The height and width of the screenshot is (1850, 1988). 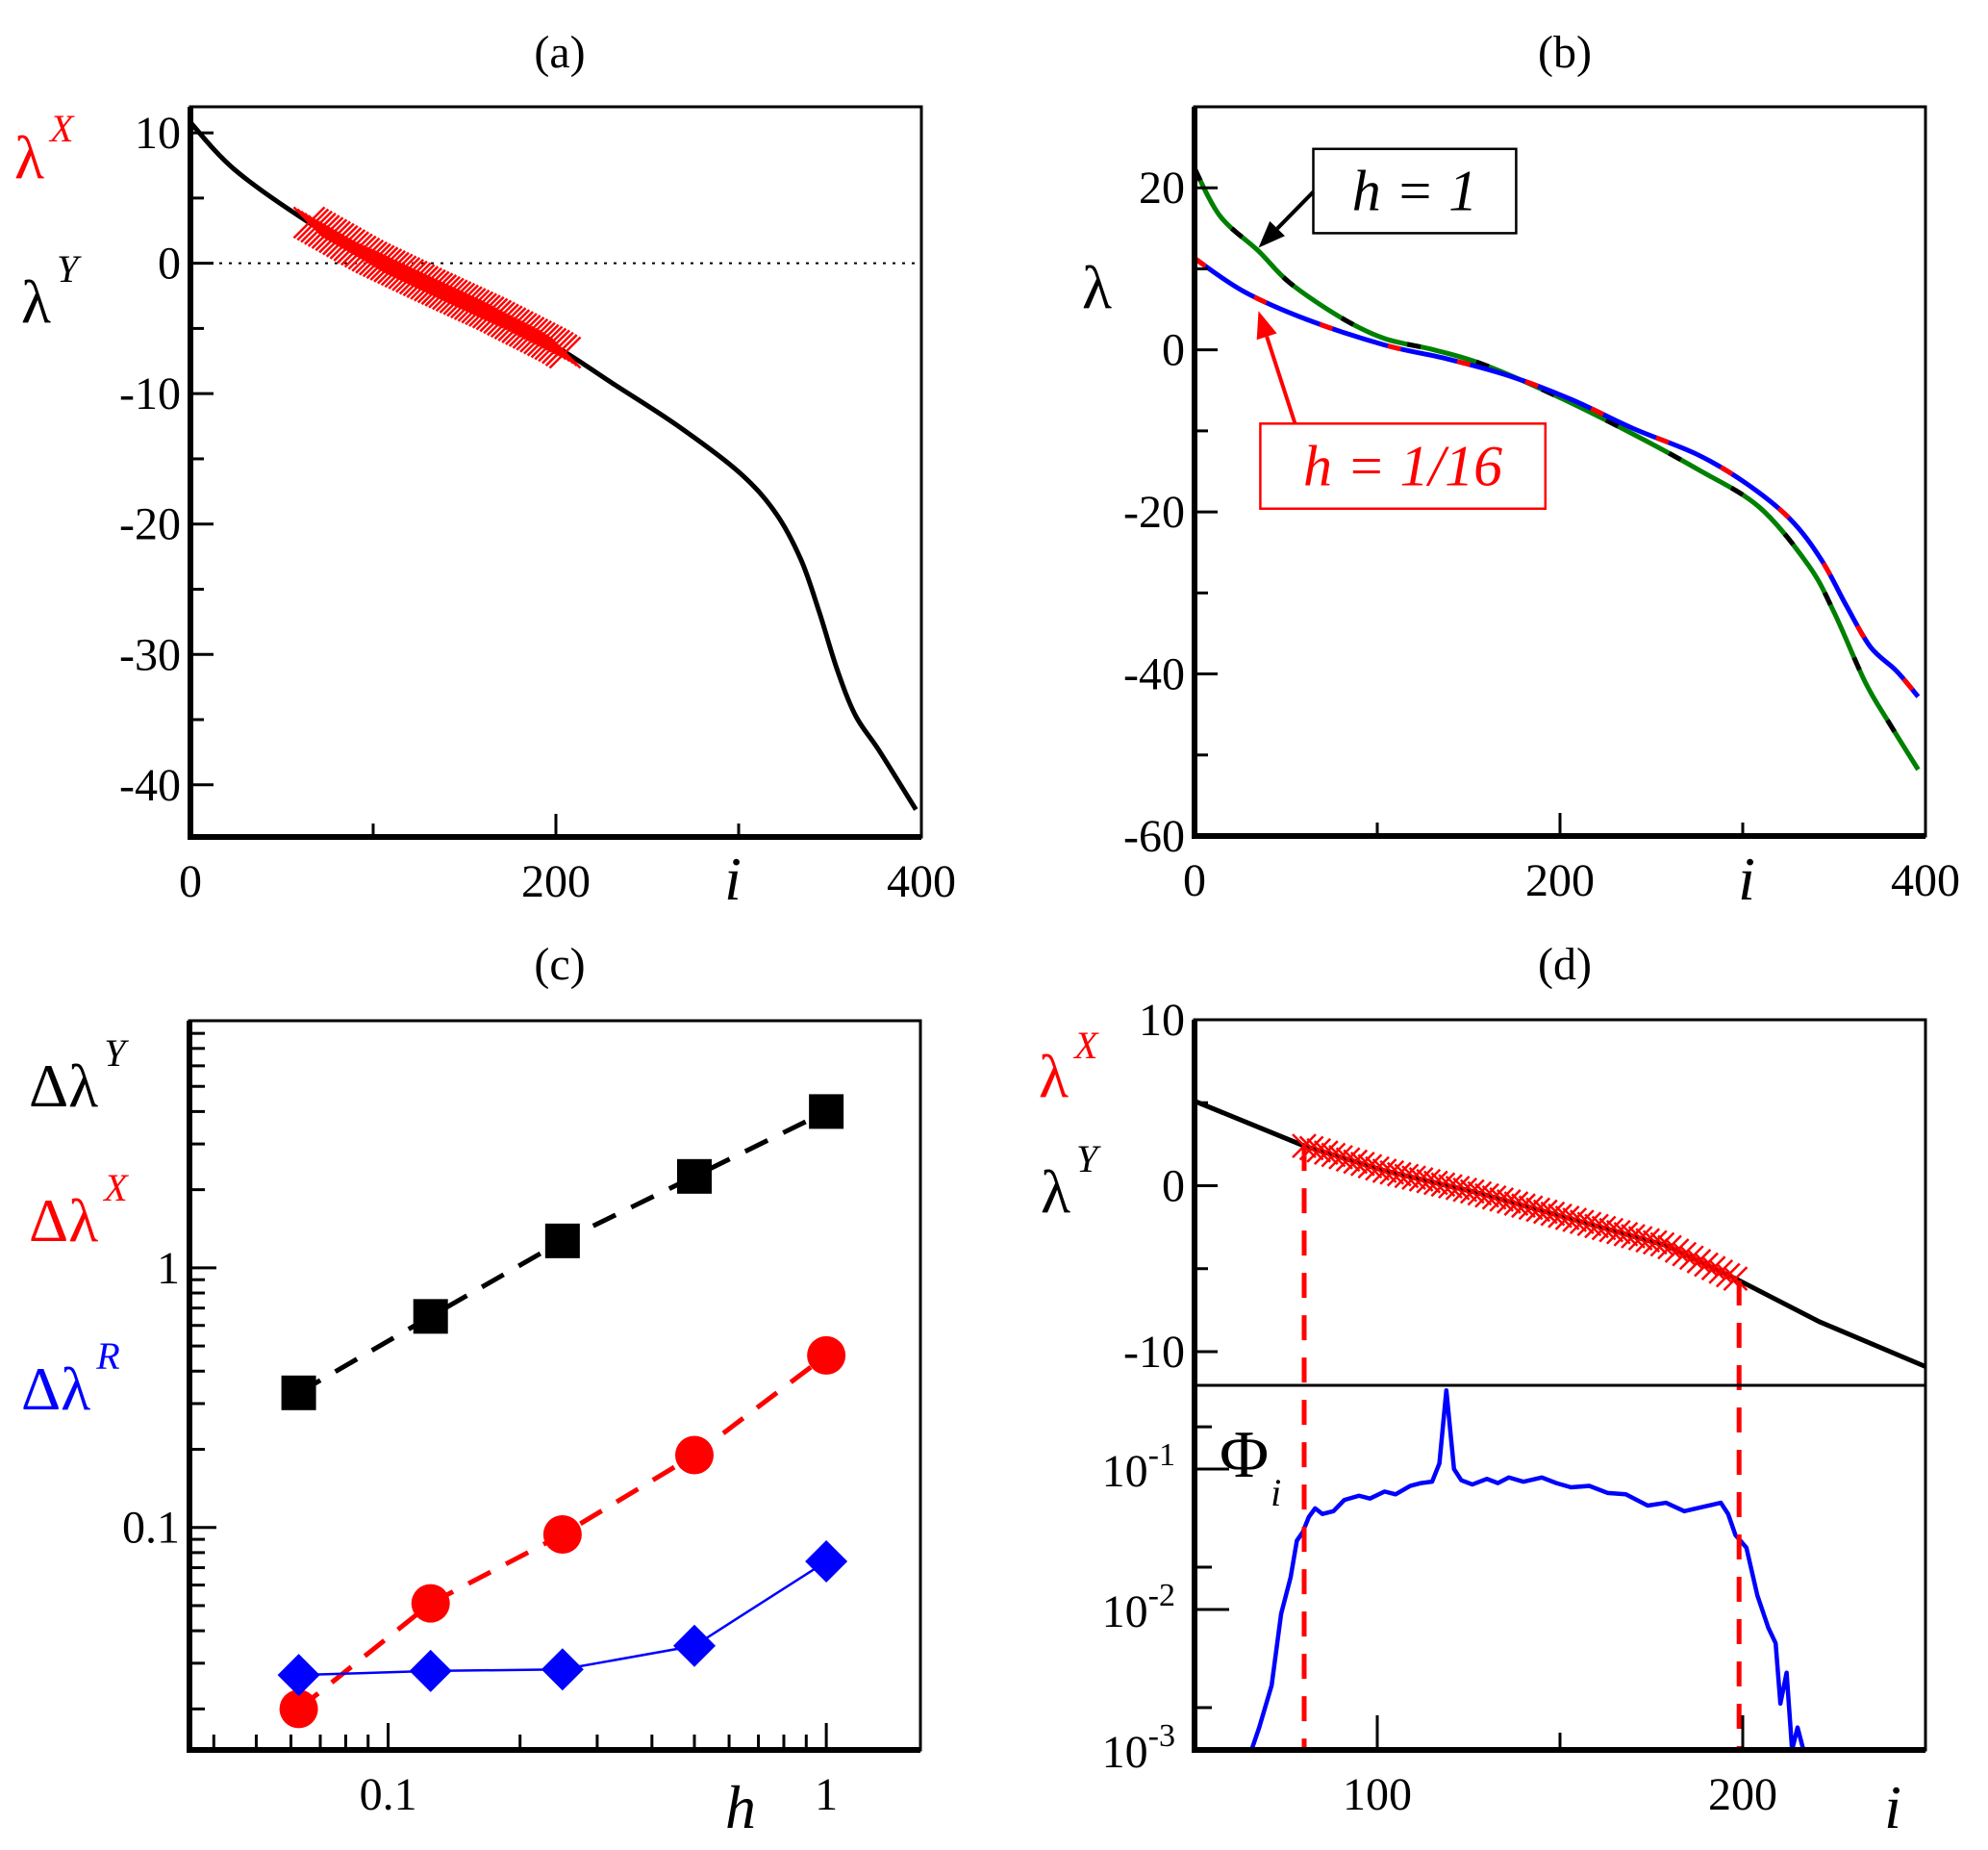 What do you see at coordinates (740, 1807) in the screenshot?
I see `panel-c-xlabel: h` at bounding box center [740, 1807].